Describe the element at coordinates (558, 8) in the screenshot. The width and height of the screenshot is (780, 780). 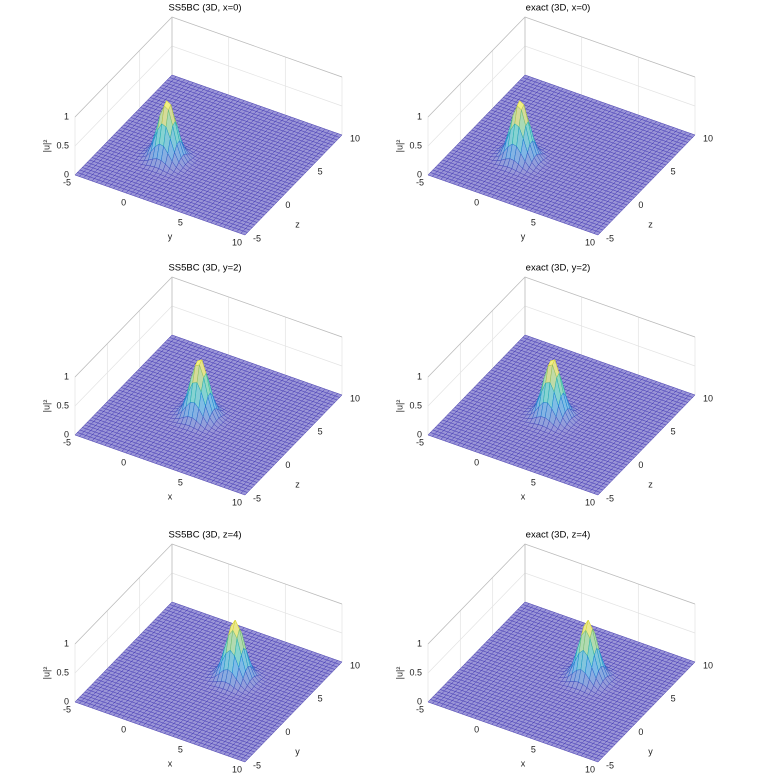
I see `chart-title: exact (3D, x=0)` at that location.